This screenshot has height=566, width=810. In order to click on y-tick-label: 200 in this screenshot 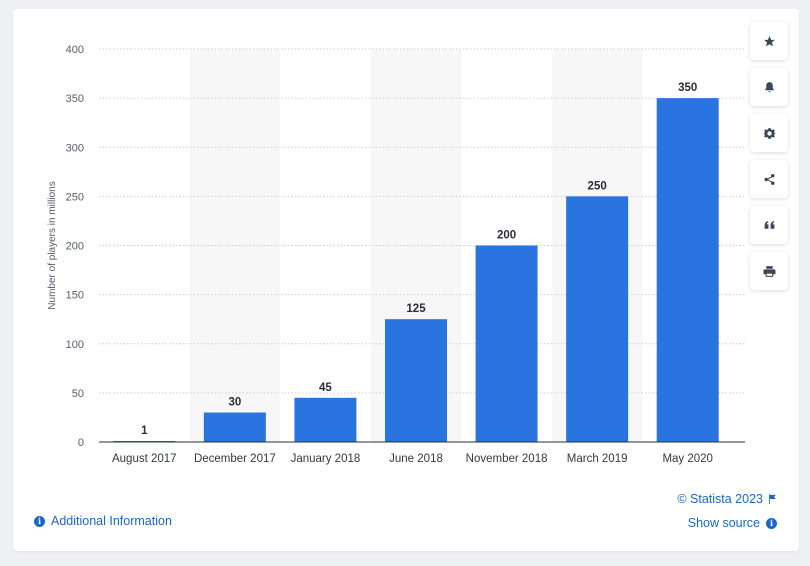, I will do `click(75, 247)`.